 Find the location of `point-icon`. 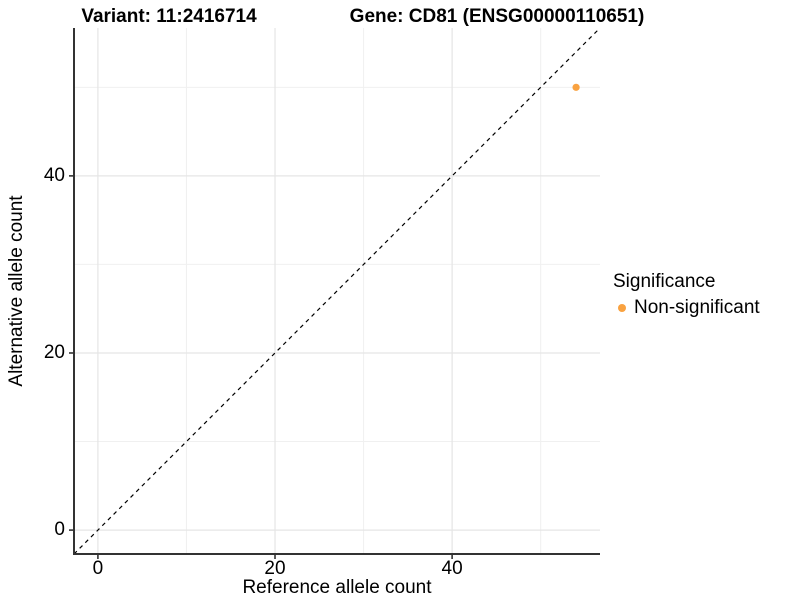

point-icon is located at coordinates (622, 308).